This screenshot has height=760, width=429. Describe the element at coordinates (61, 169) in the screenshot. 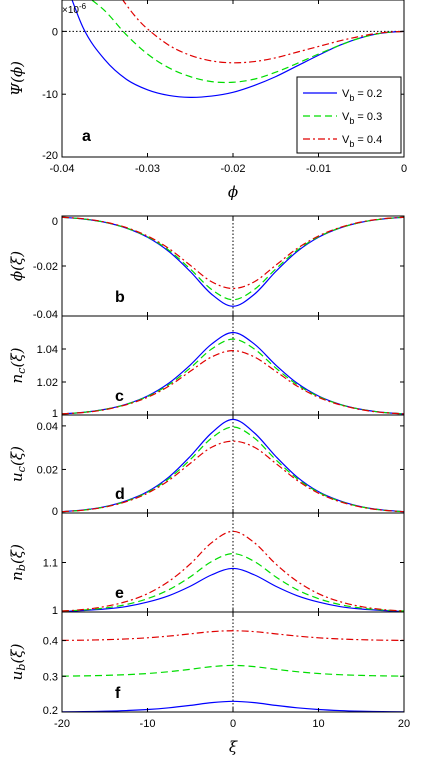

I see `x-tick-label: -0.04` at that location.